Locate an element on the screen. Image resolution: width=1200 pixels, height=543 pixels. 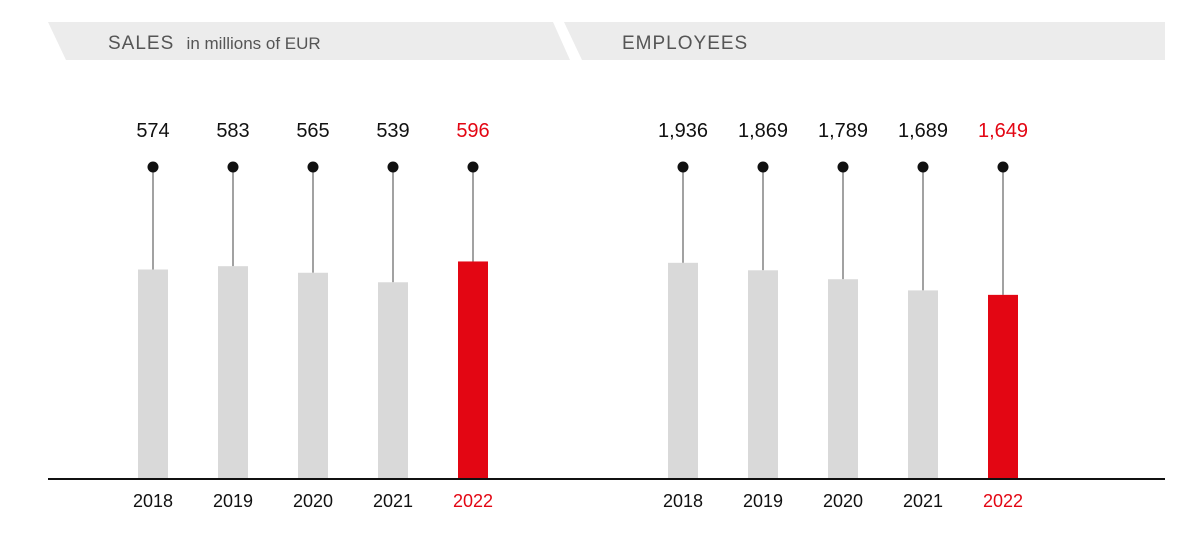
employees-marker-2019 is located at coordinates (763, 167).